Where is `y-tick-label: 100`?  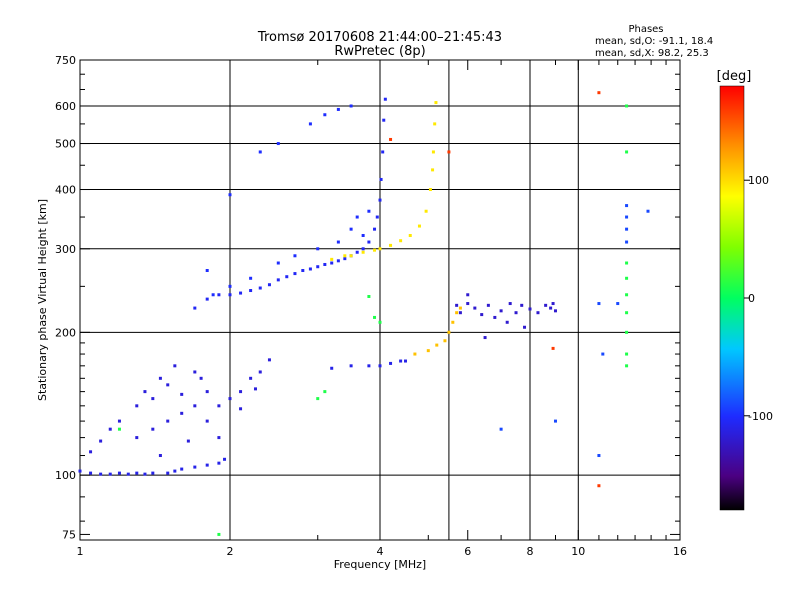
y-tick-label: 100 is located at coordinates (65, 475).